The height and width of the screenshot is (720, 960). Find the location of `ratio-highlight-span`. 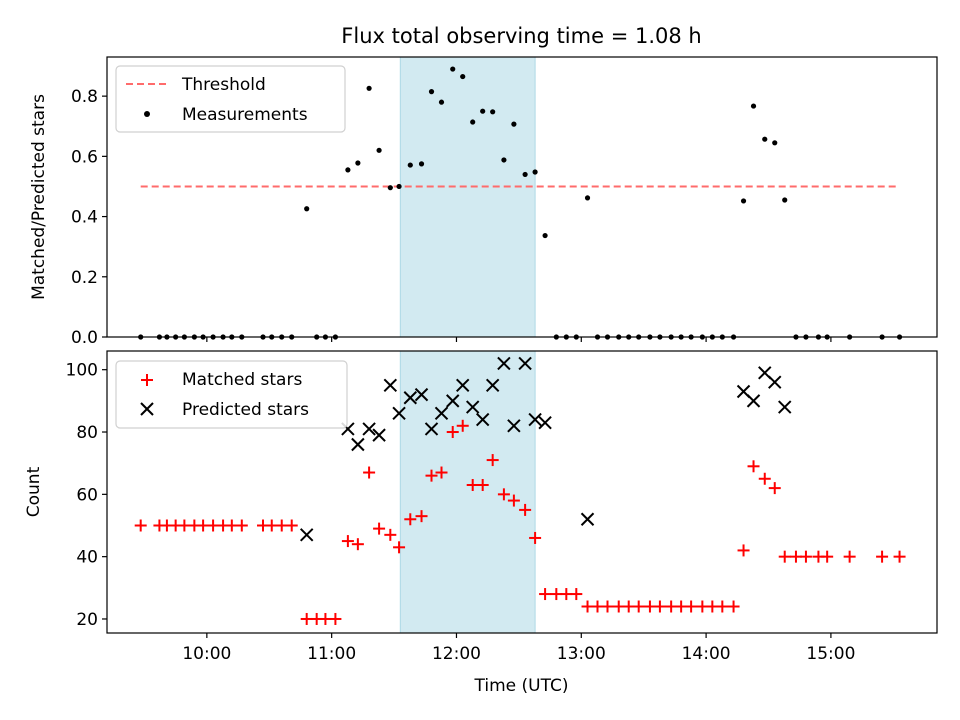

ratio-highlight-span is located at coordinates (467, 197).